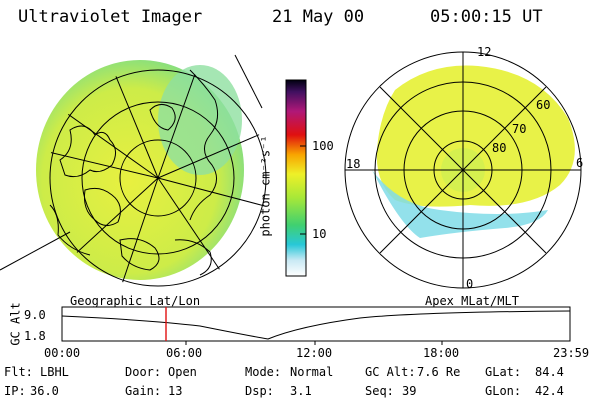 The image size is (600, 400). I want to click on info-mode-label: Mode:, so click(263, 372).